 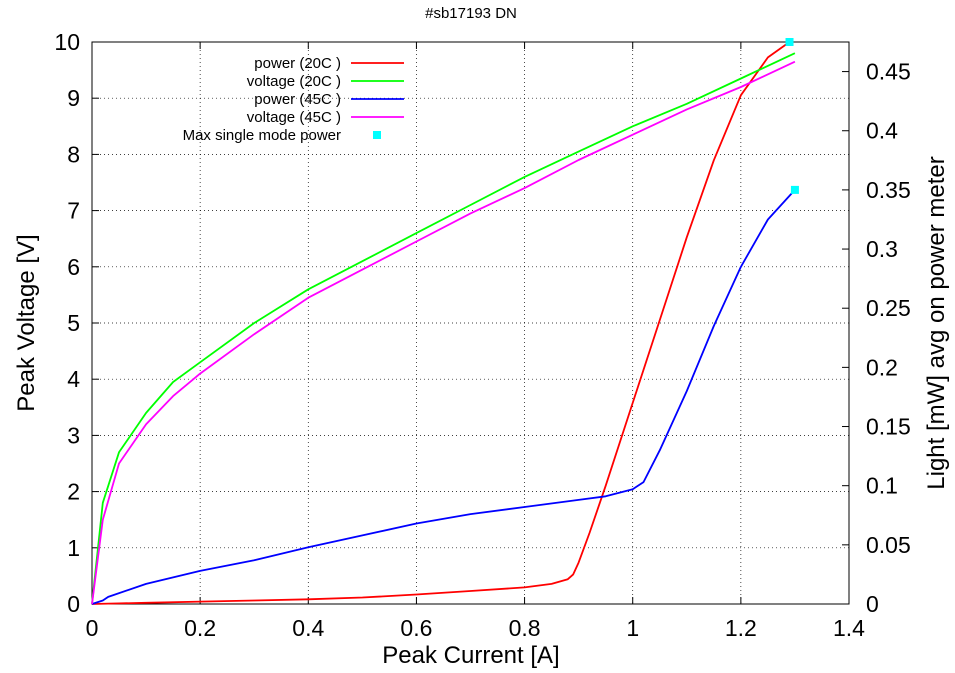 What do you see at coordinates (262, 135) in the screenshot?
I see `legend-label: Max single mode power` at bounding box center [262, 135].